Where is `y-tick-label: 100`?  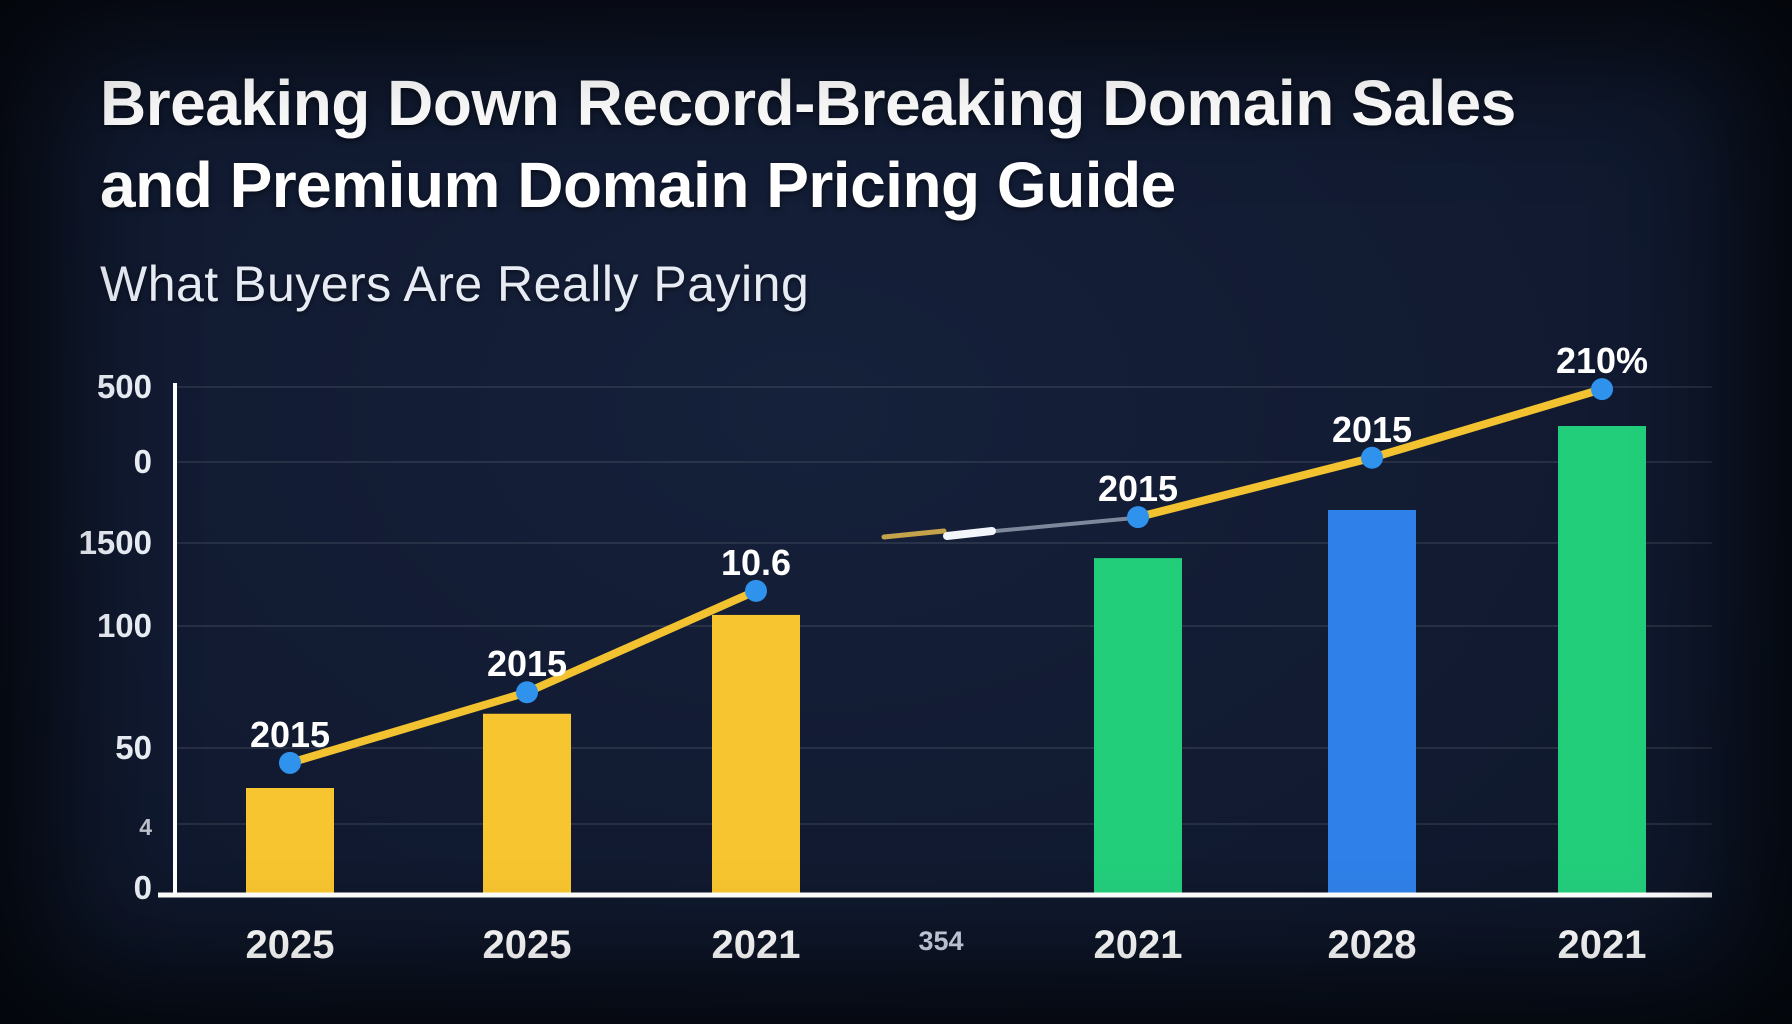 y-tick-label: 100 is located at coordinates (124, 625).